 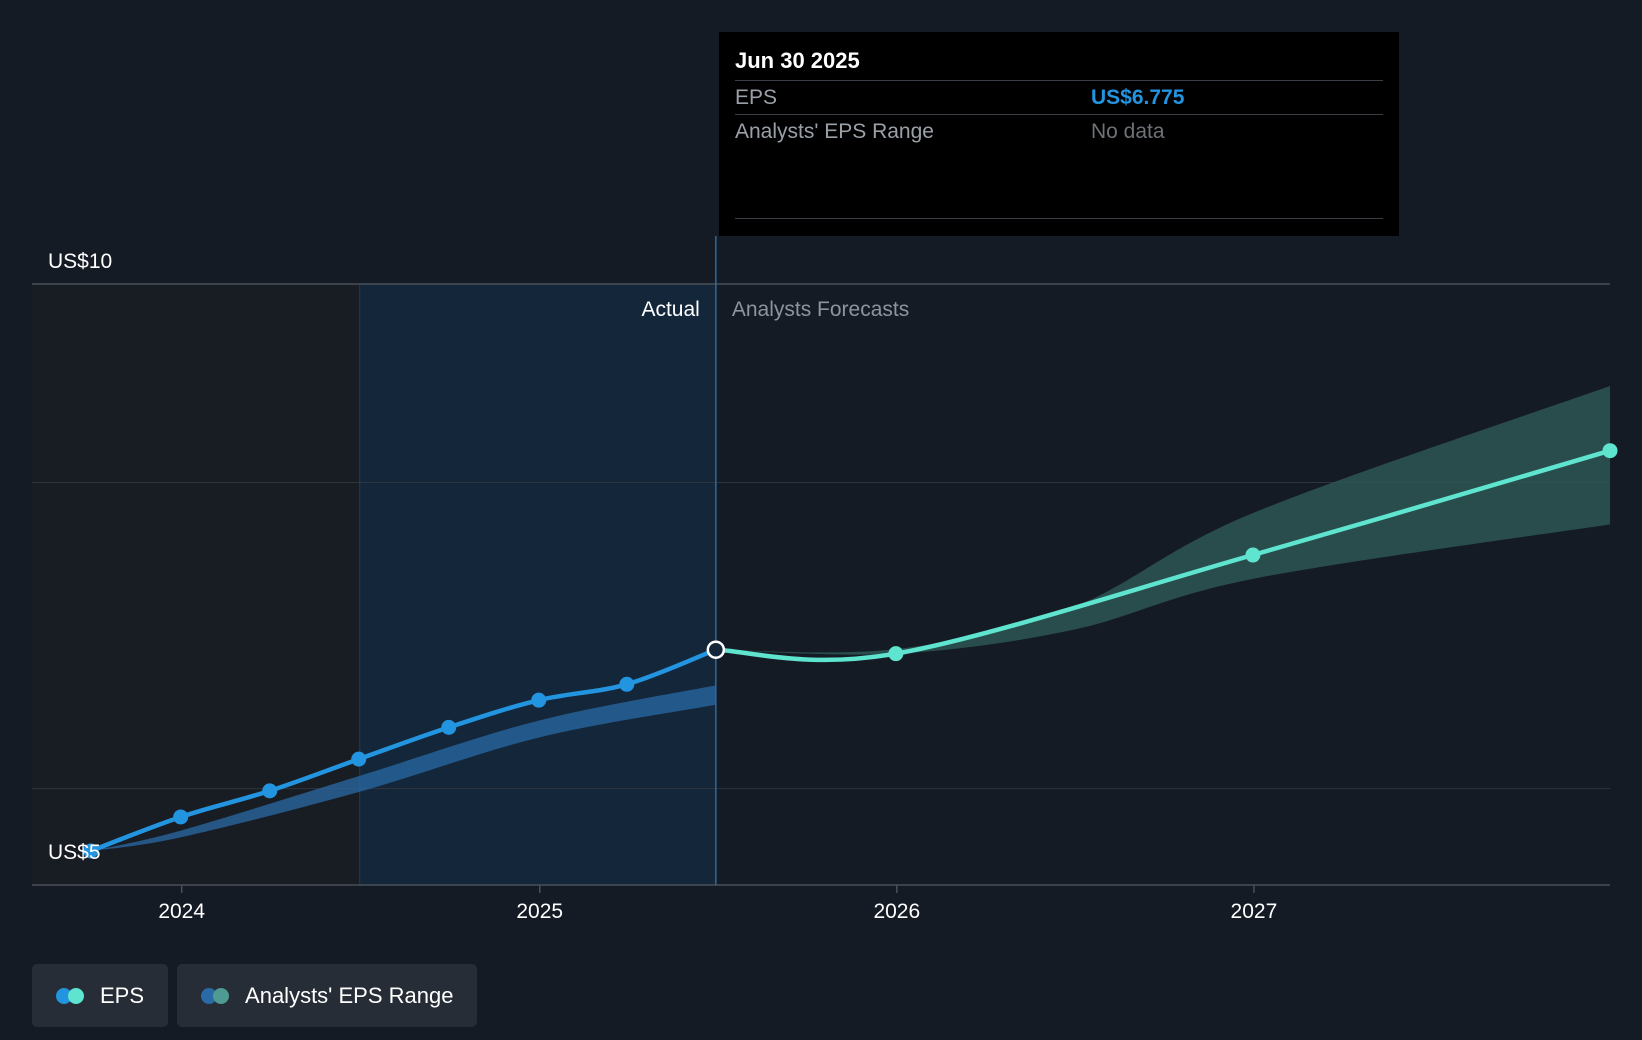 What do you see at coordinates (539, 911) in the screenshot?
I see `x-tick-label-1: 2025` at bounding box center [539, 911].